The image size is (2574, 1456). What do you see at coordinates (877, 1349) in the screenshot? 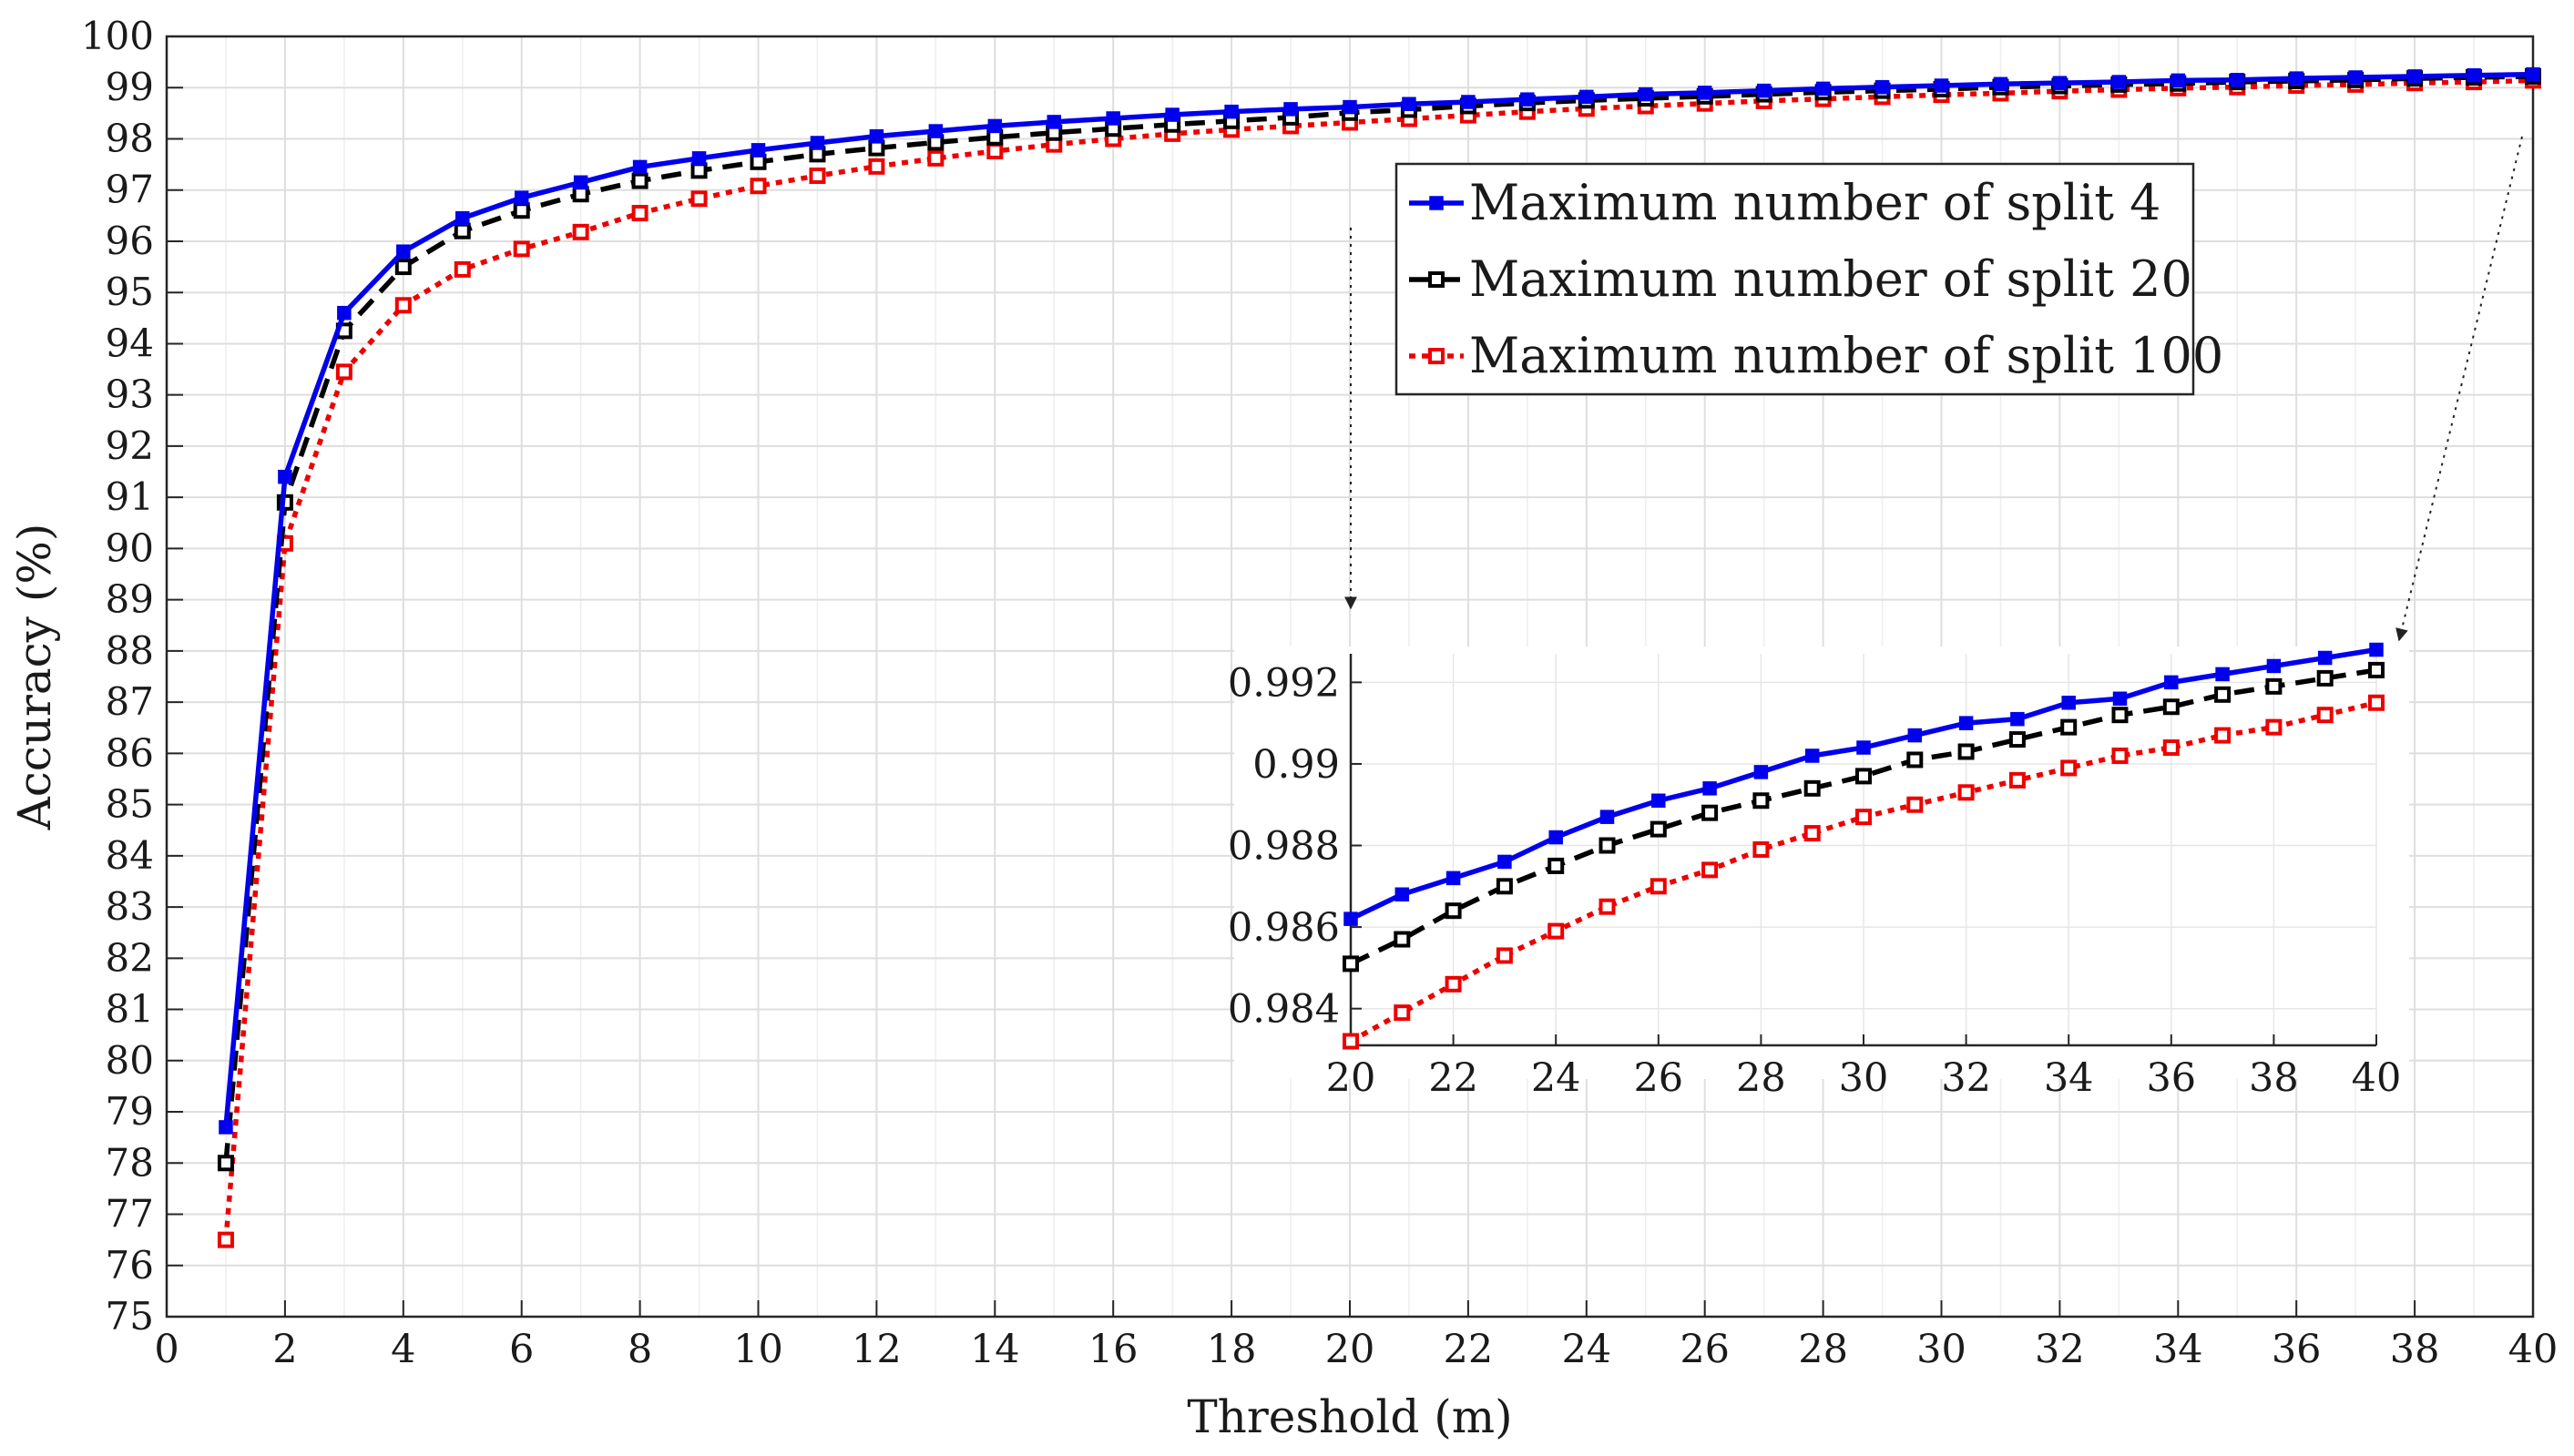
I see `x-tick-label: 12` at bounding box center [877, 1349].